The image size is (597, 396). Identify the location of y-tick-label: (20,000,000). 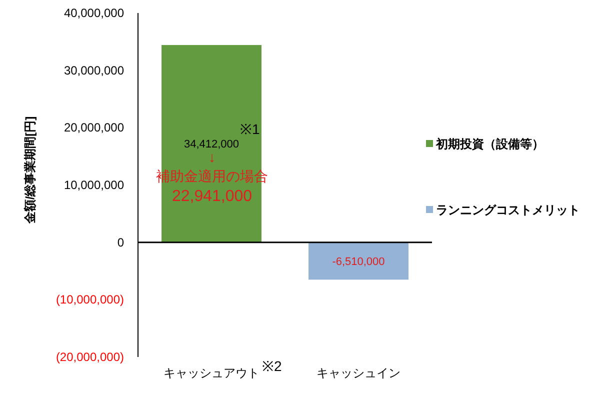
(90, 357).